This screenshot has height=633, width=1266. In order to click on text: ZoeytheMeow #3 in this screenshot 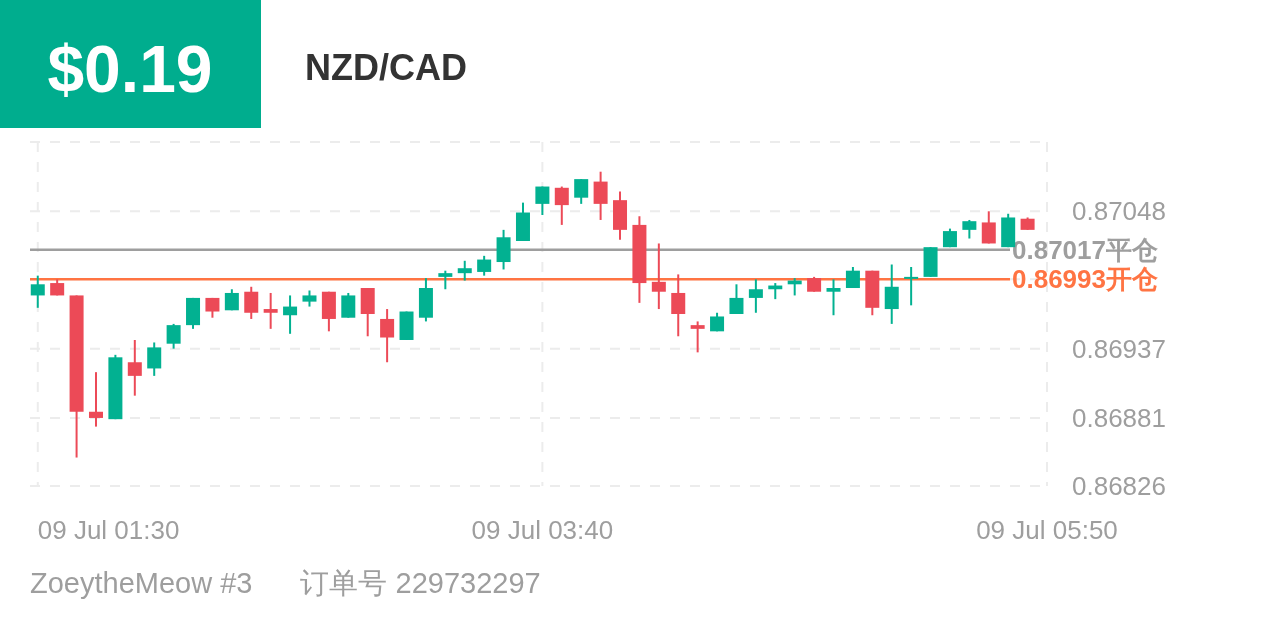, I will do `click(141, 583)`.